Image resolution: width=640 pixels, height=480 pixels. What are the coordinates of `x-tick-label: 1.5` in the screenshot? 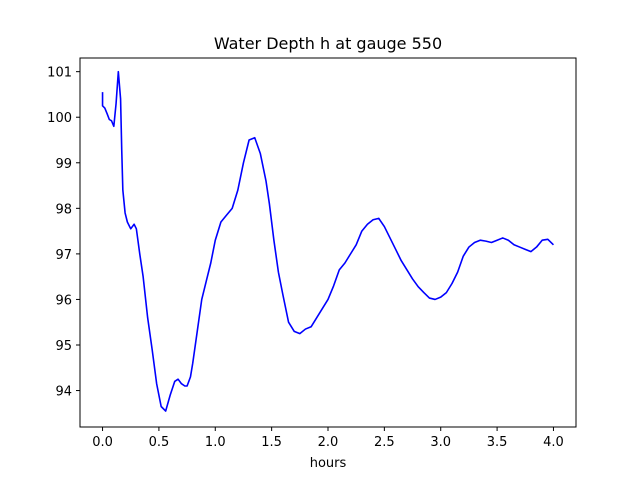 It's located at (271, 442).